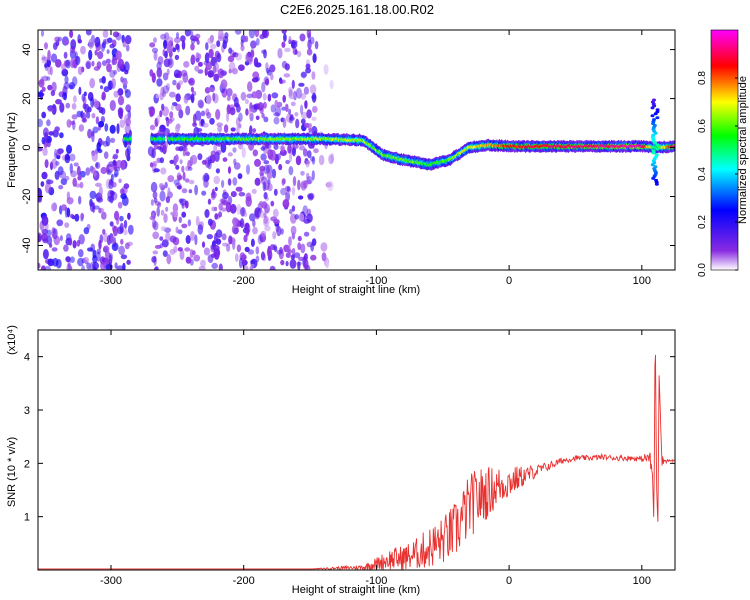  What do you see at coordinates (743, 150) in the screenshot?
I see `colorbar-label: Normalized spectral amplitude` at bounding box center [743, 150].